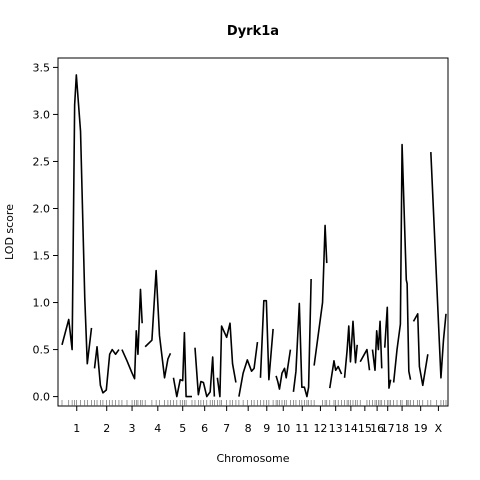 This screenshot has width=480, height=480. I want to click on y-axis-label: LOD score, so click(9, 232).